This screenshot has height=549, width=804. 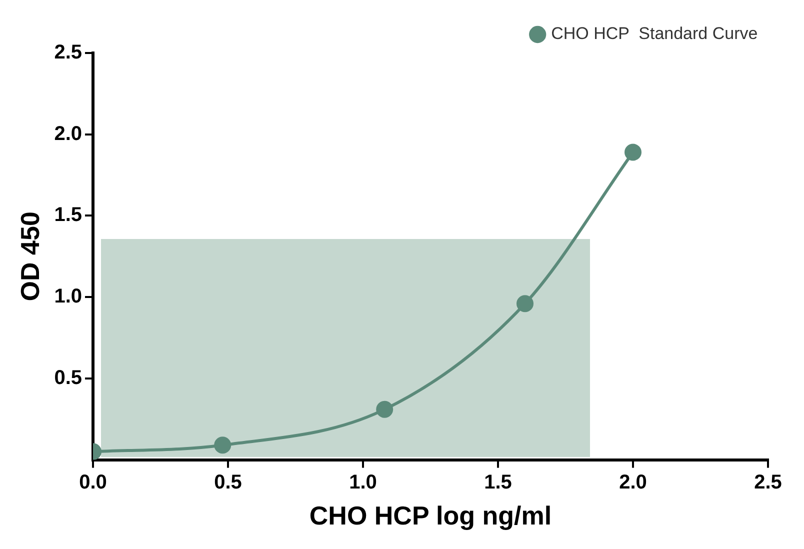 What do you see at coordinates (68, 215) in the screenshot?
I see `y-tick-label: 1.5` at bounding box center [68, 215].